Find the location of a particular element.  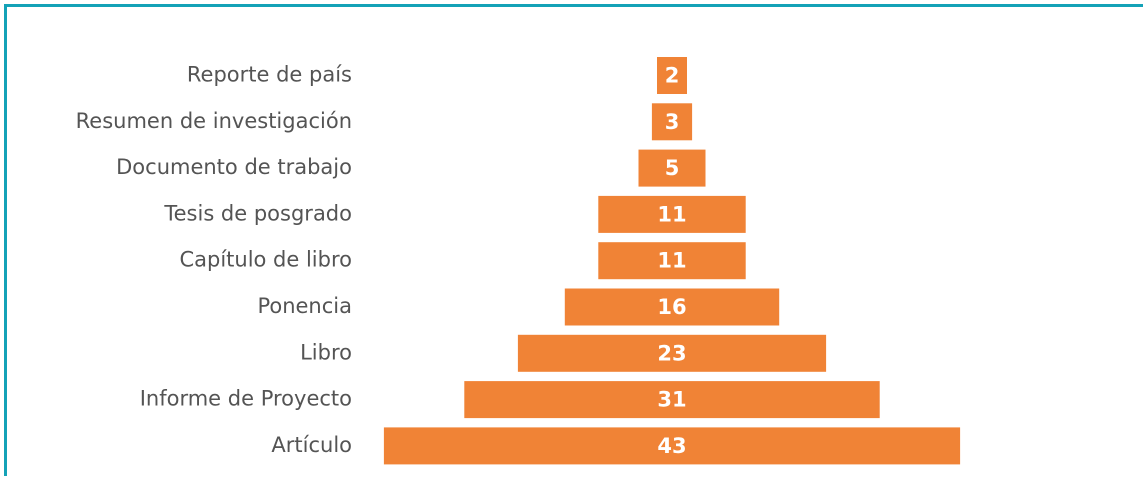

value-label-8: 43 is located at coordinates (671, 446).